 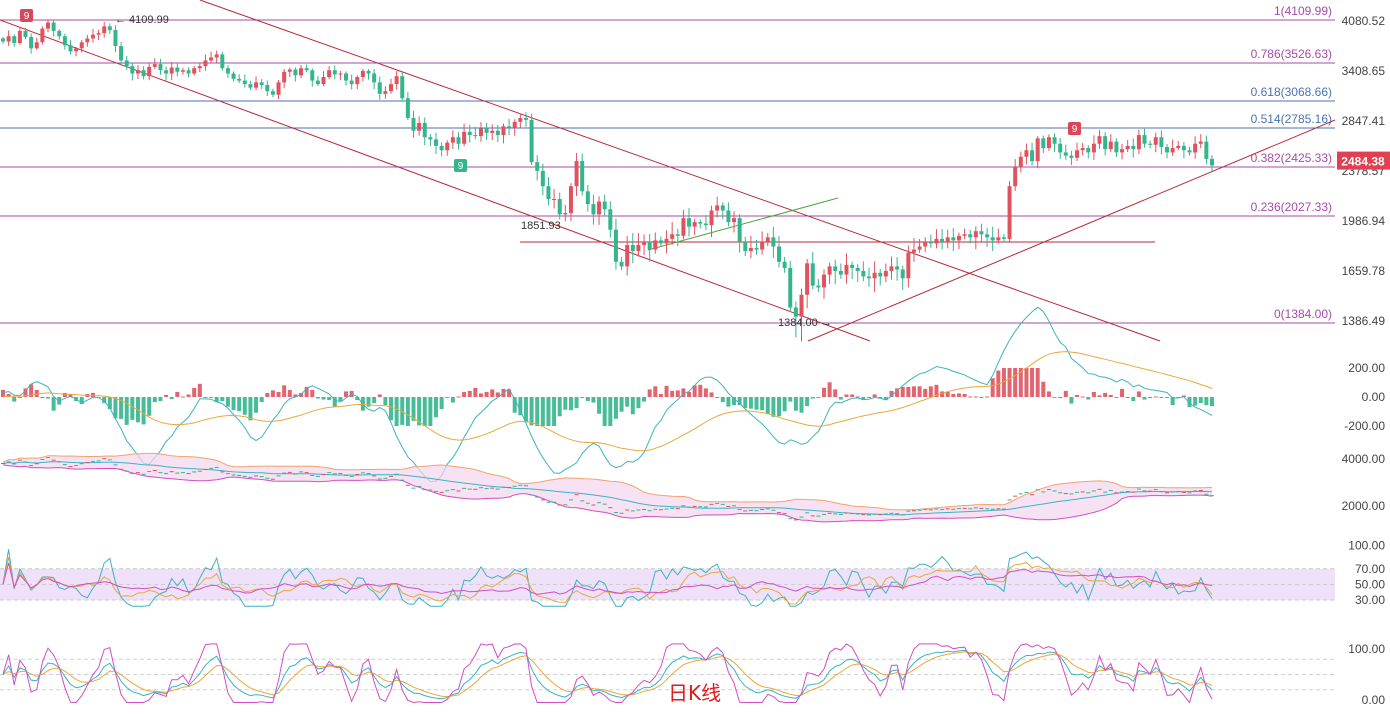 What do you see at coordinates (607, 578) in the screenshot?
I see `rsi-6-line` at bounding box center [607, 578].